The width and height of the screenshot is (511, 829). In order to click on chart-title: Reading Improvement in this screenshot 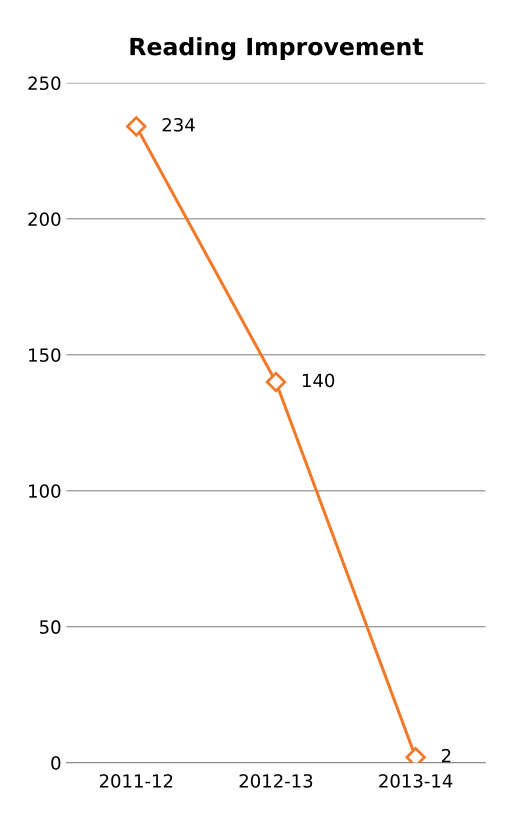, I will do `click(277, 48)`.